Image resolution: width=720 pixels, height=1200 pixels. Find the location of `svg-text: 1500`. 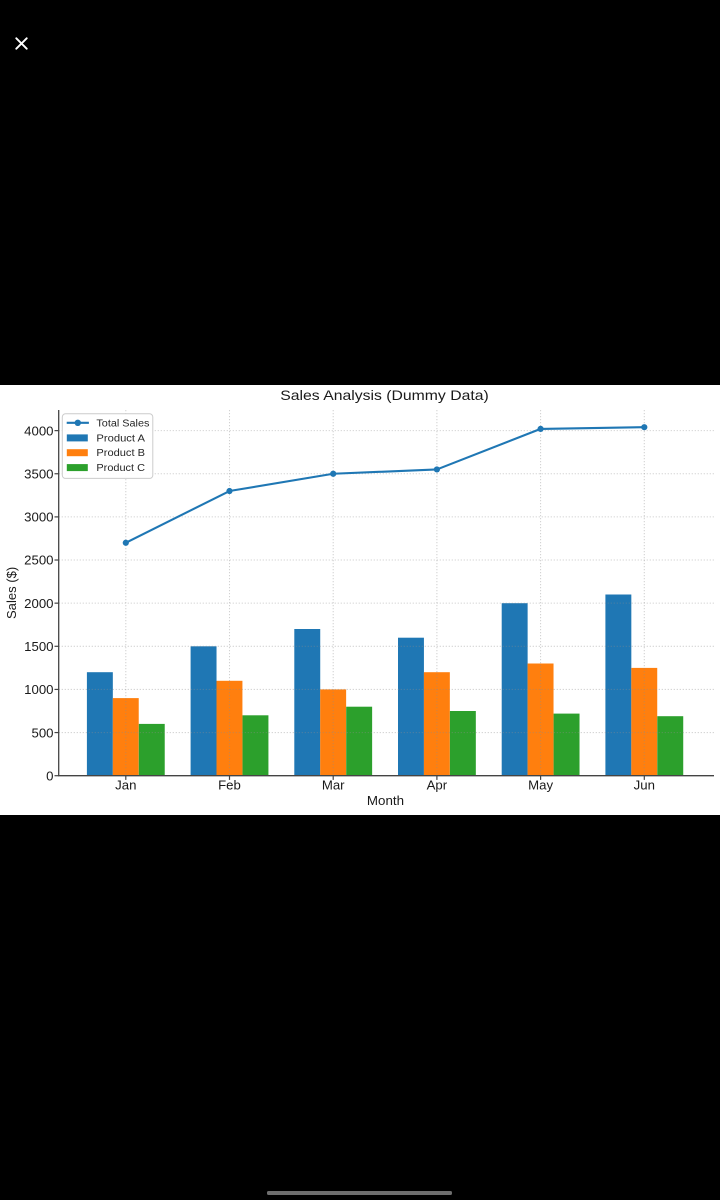

svg-text: 1500 is located at coordinates (38, 646).